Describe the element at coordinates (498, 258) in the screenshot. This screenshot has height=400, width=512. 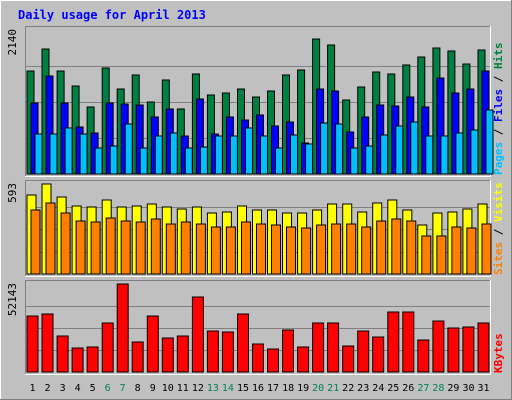
I see `legend-sites: Sites` at that location.